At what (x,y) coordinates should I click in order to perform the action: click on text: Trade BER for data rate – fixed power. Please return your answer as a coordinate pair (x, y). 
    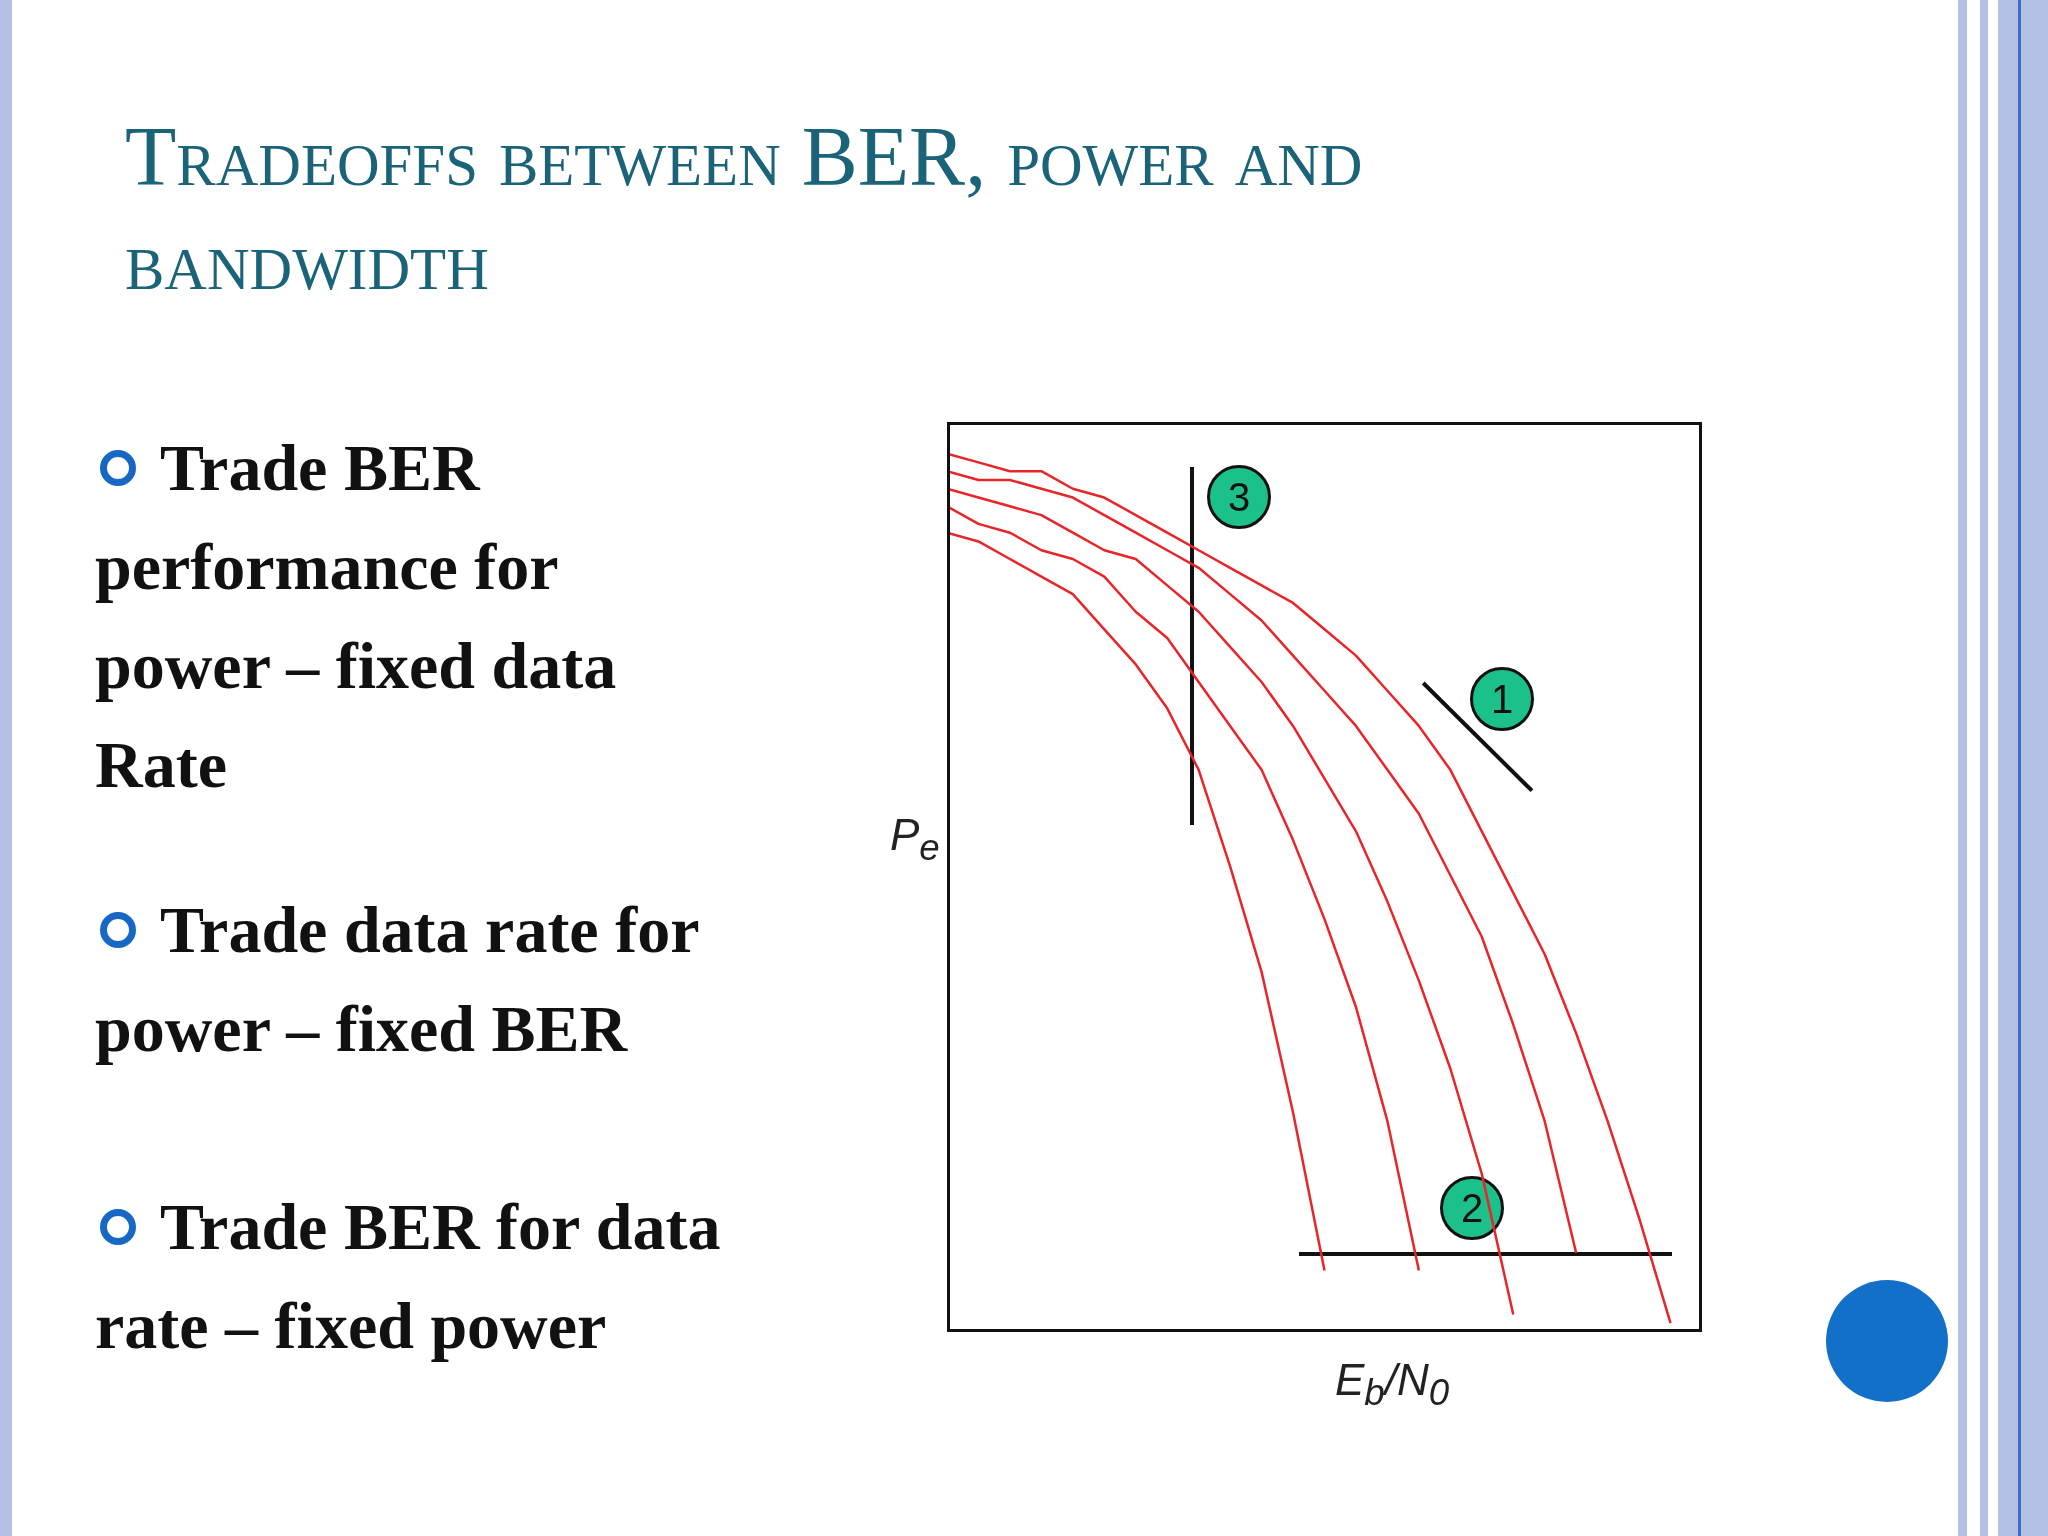
    Looking at the image, I should click on (408, 1276).